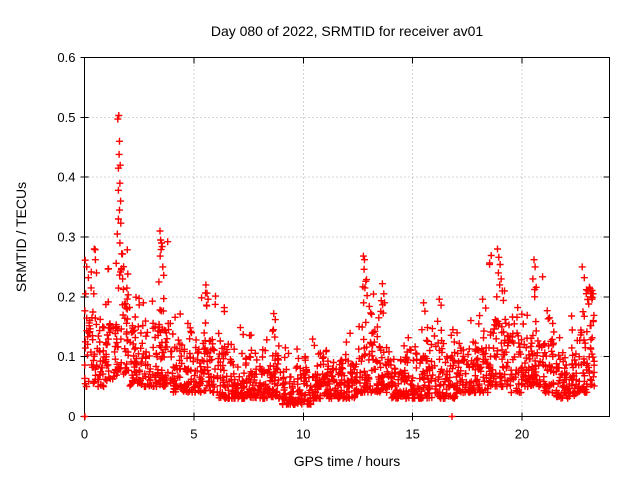 This screenshot has width=640, height=480. I want to click on y-axis-label: SRMTID / TECUs, so click(21, 237).